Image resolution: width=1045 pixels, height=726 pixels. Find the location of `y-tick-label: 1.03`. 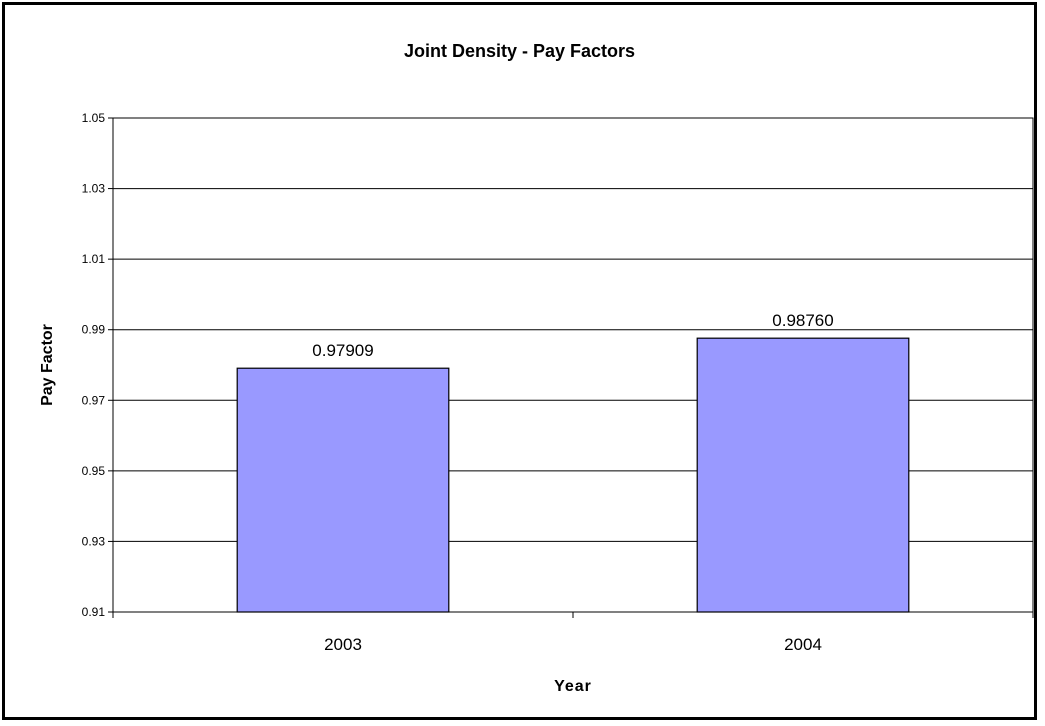

y-tick-label: 1.03 is located at coordinates (94, 189).